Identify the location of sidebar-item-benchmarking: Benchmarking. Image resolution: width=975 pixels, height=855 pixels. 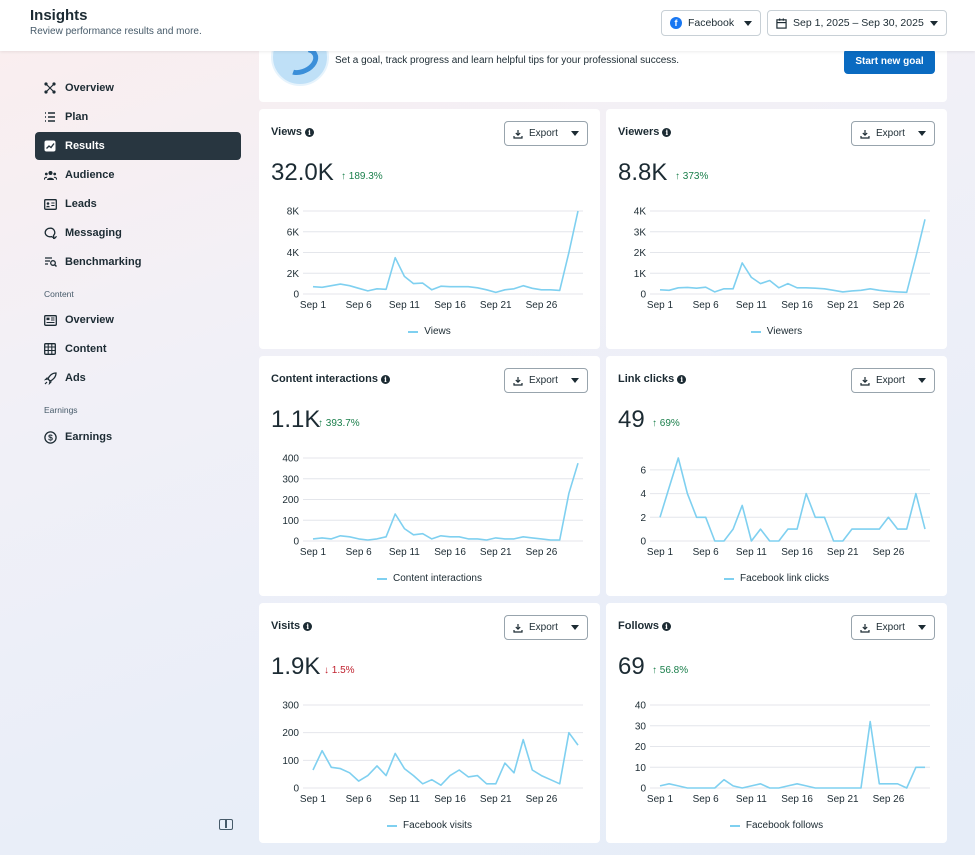
(138, 262).